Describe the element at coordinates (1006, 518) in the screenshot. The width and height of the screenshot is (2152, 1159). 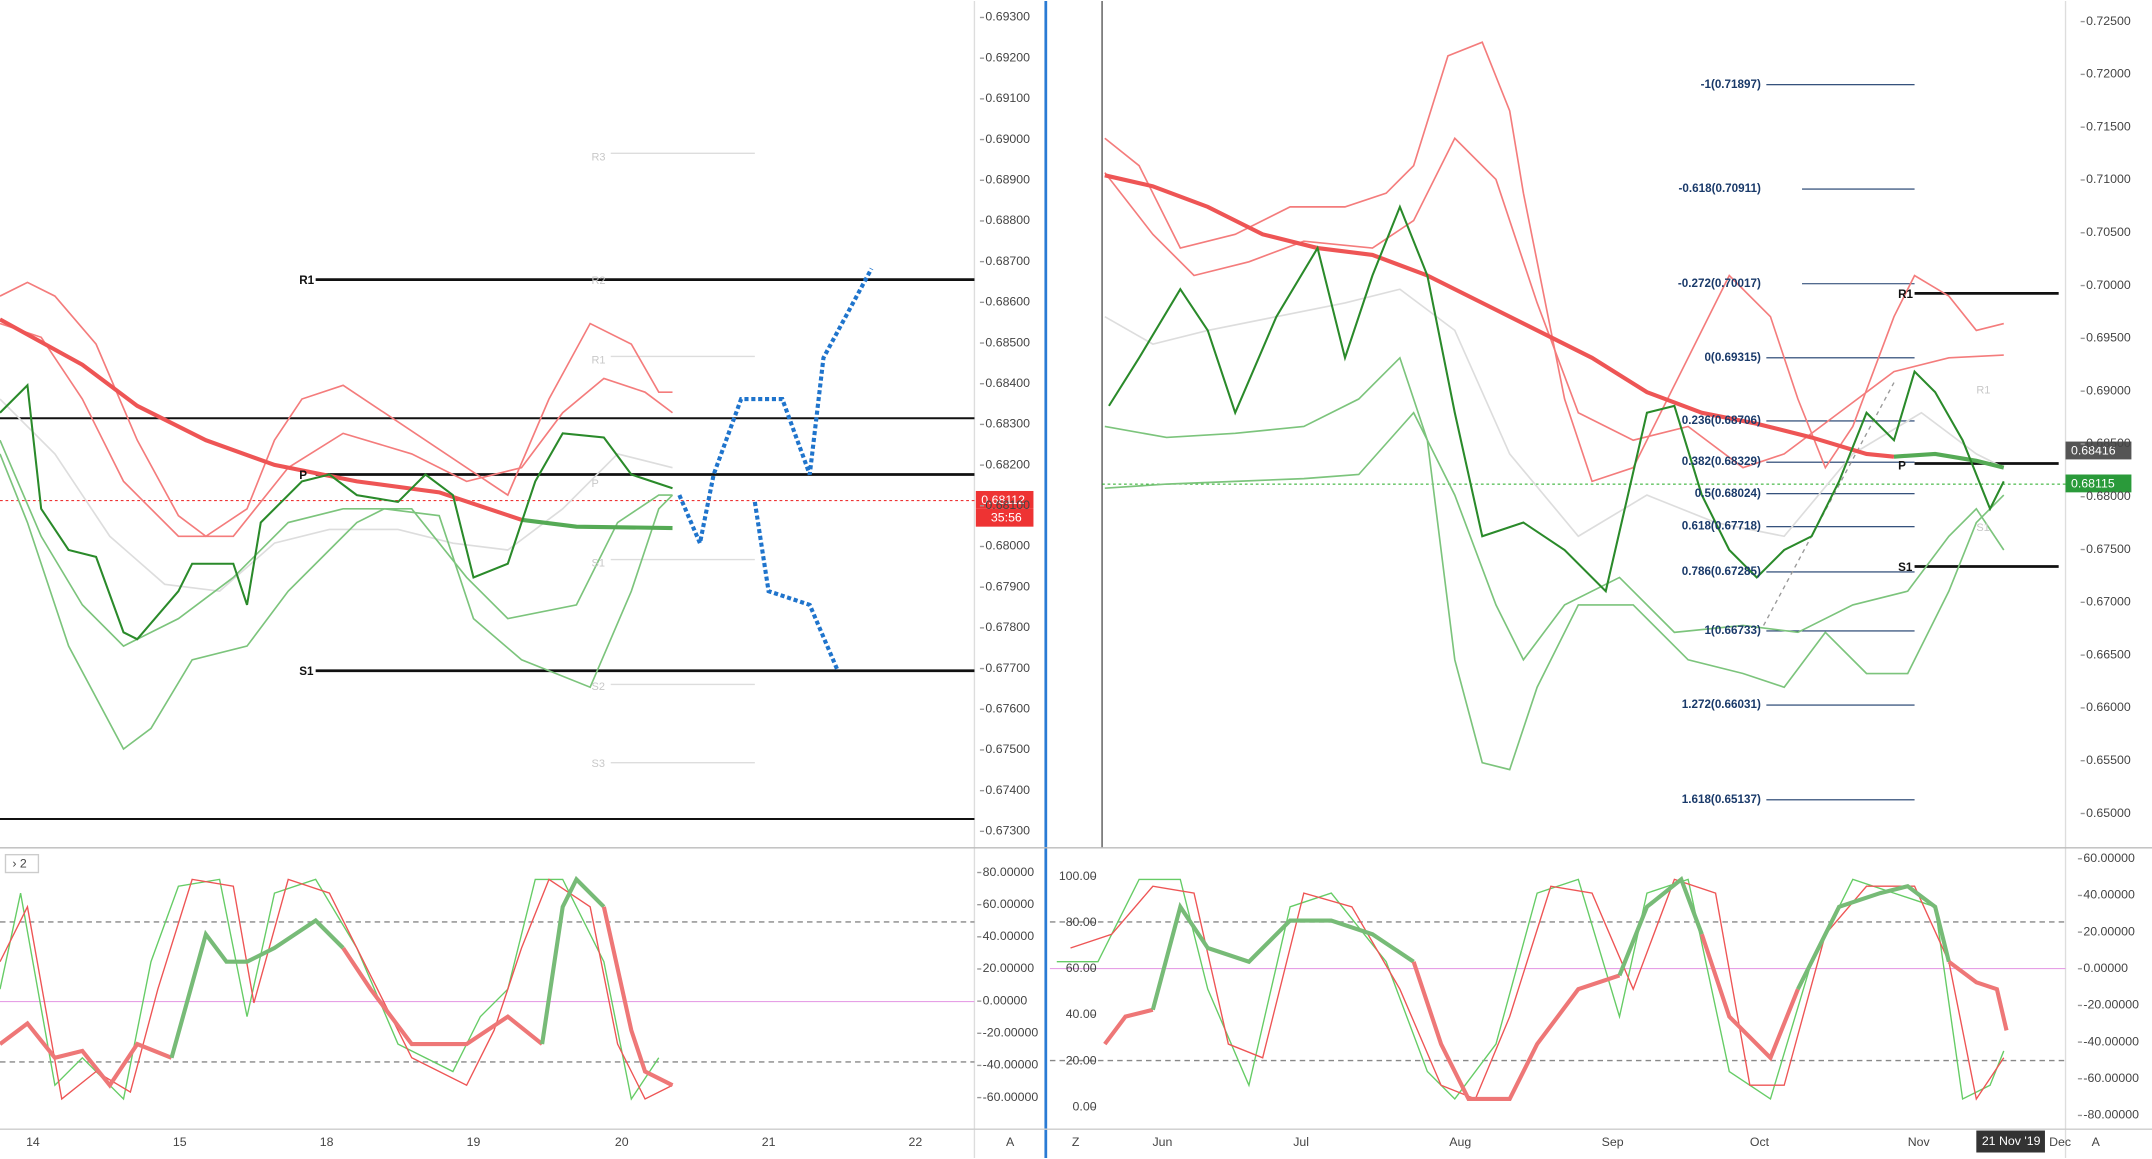
I see `countdown: 35:56` at that location.